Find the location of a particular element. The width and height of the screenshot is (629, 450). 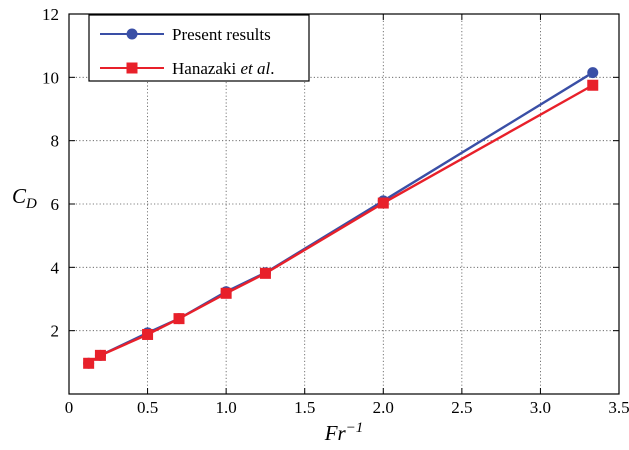

legend-marker-present is located at coordinates (132, 34).